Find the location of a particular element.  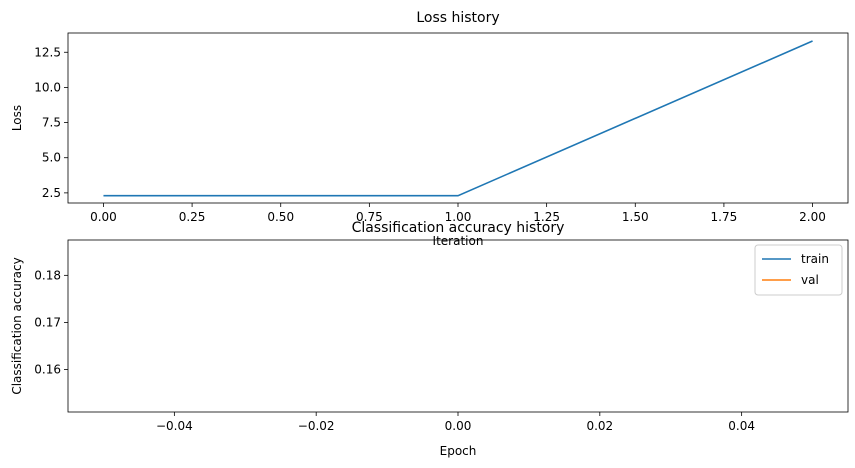

loss-y-tick-label: 12.5 is located at coordinates (47, 52).